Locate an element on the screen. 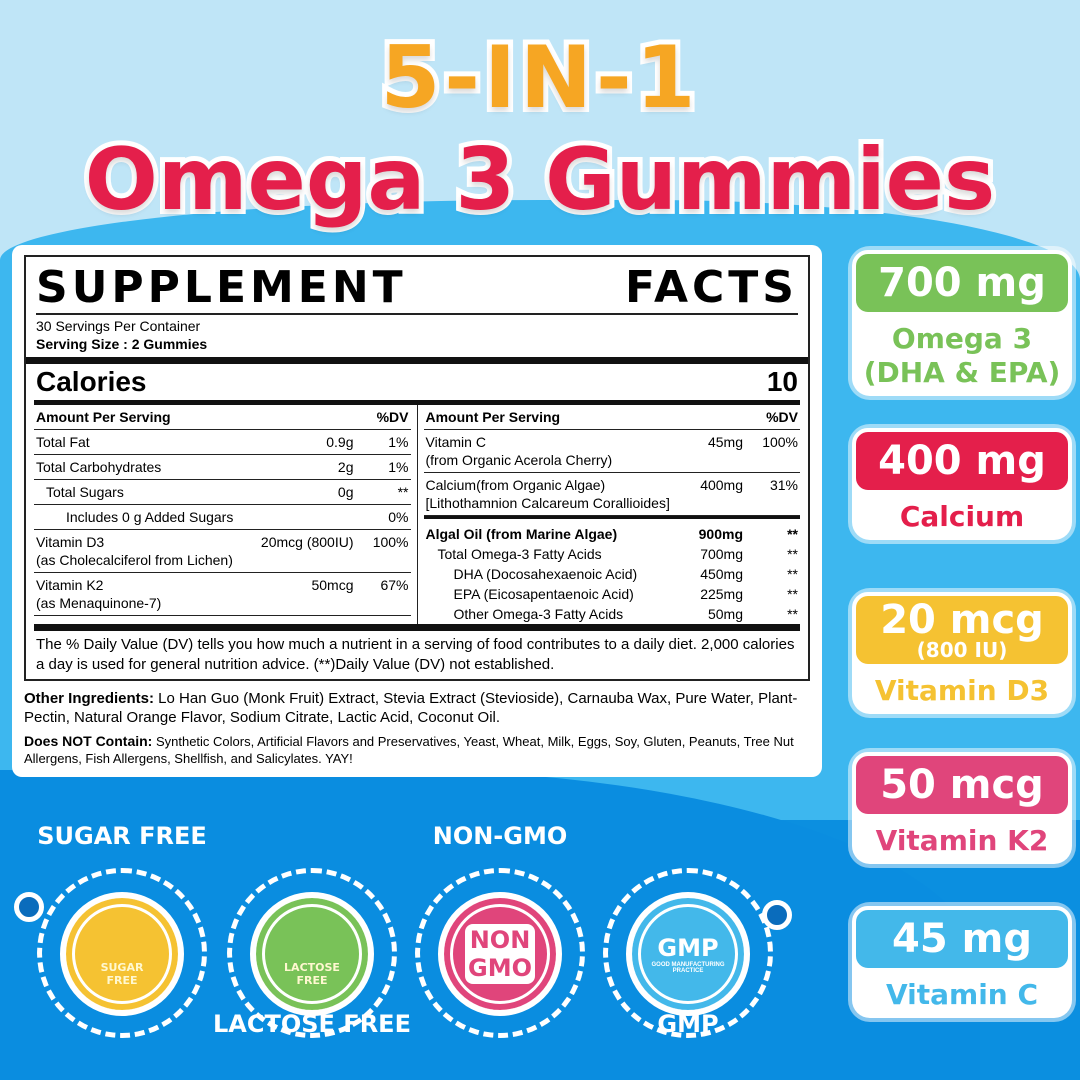  nutrient-source: (as Cholecalciferol from Lichen) is located at coordinates (134, 560).